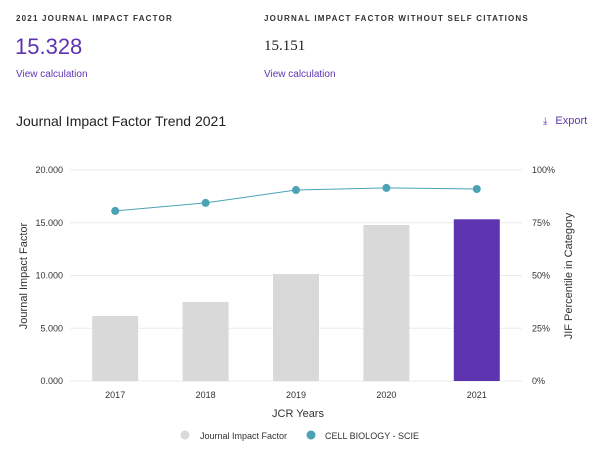  Describe the element at coordinates (298, 414) in the screenshot. I see `x-axis-label: JCR Years` at that location.